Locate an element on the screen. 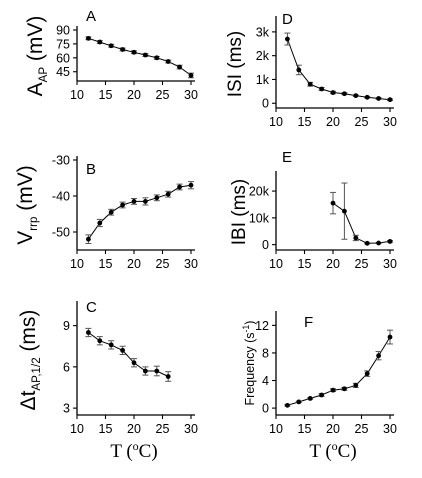 The width and height of the screenshot is (422, 478). y-tick-label: 3 is located at coordinates (66, 409).